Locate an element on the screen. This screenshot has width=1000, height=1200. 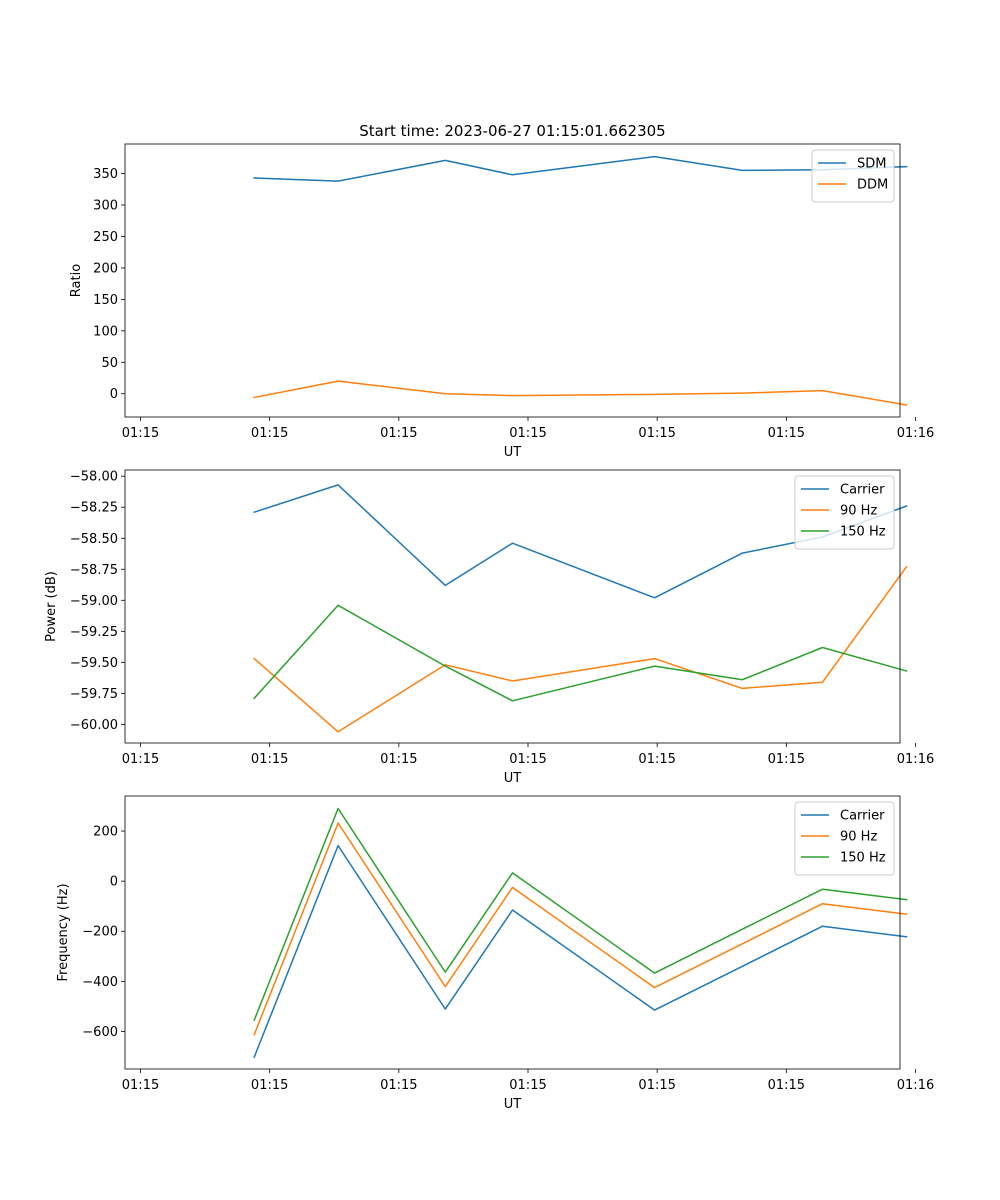
chart-title: Start time: 2023-06-27 01:15:01.662305 is located at coordinates (512, 131).